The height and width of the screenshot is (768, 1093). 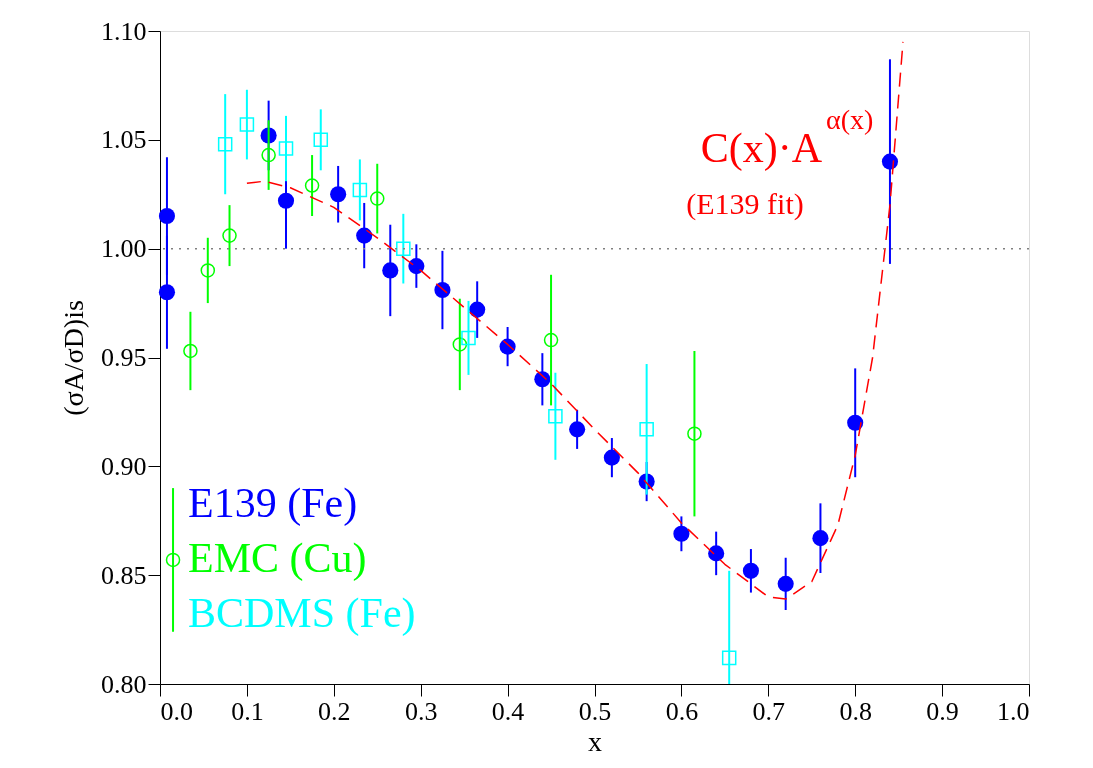 I want to click on y-tick-label: 1.05, so click(x=124, y=140).